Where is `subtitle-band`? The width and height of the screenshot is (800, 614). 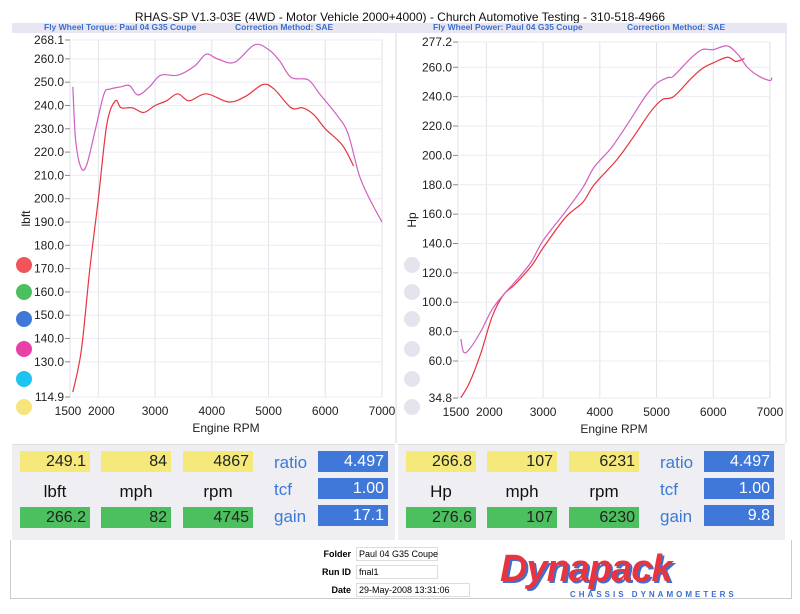 subtitle-band is located at coordinates (399, 28).